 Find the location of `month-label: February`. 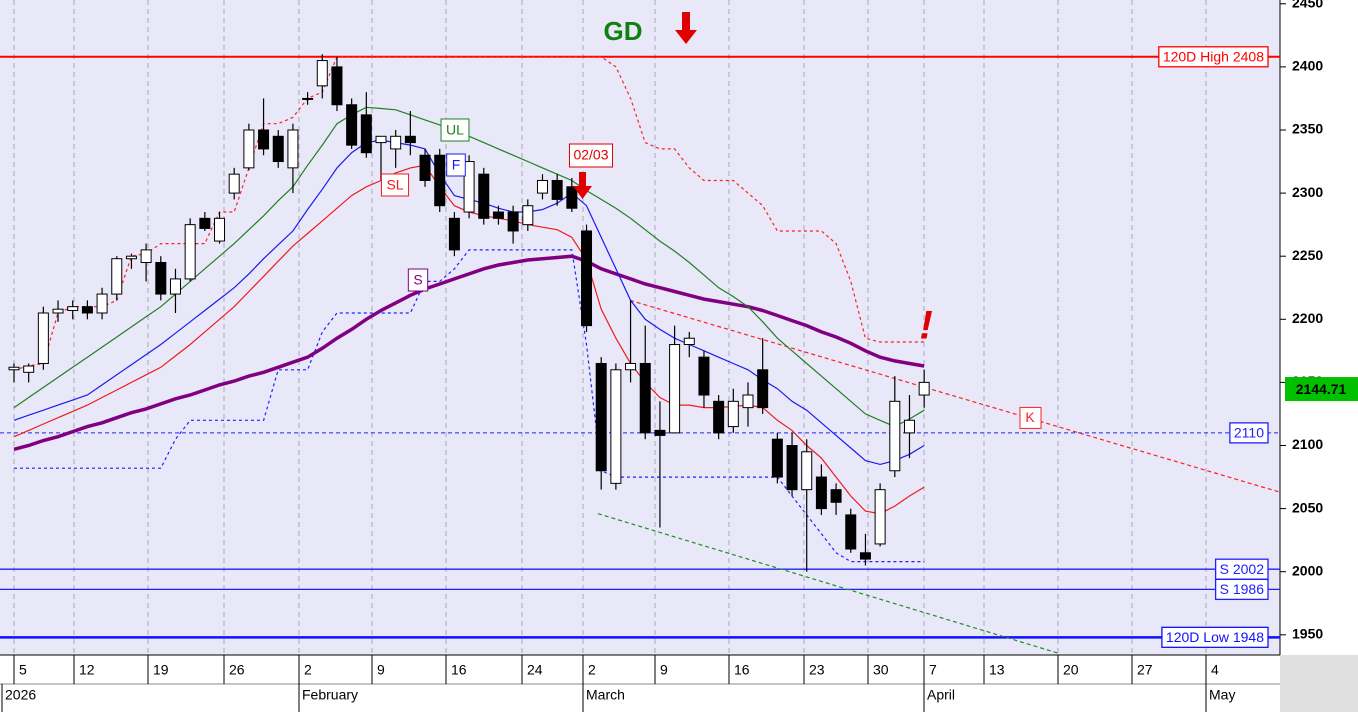

month-label: February is located at coordinates (330, 695).